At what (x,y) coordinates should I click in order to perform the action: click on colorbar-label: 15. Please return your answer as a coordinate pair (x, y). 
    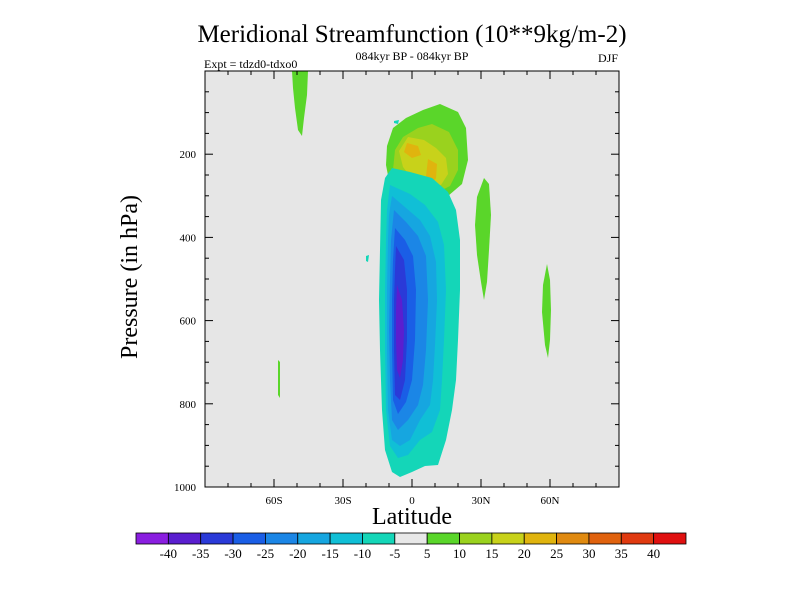
    Looking at the image, I should click on (491, 553).